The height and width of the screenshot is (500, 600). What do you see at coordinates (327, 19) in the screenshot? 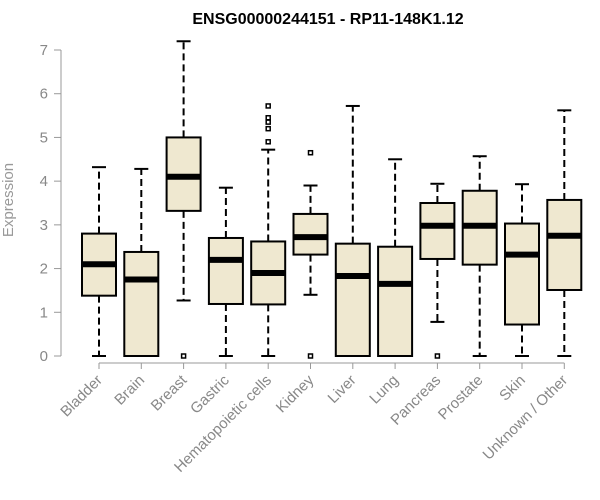
I see `chart-title: ENSG00000244151 - RP11-148K1.12` at bounding box center [327, 19].